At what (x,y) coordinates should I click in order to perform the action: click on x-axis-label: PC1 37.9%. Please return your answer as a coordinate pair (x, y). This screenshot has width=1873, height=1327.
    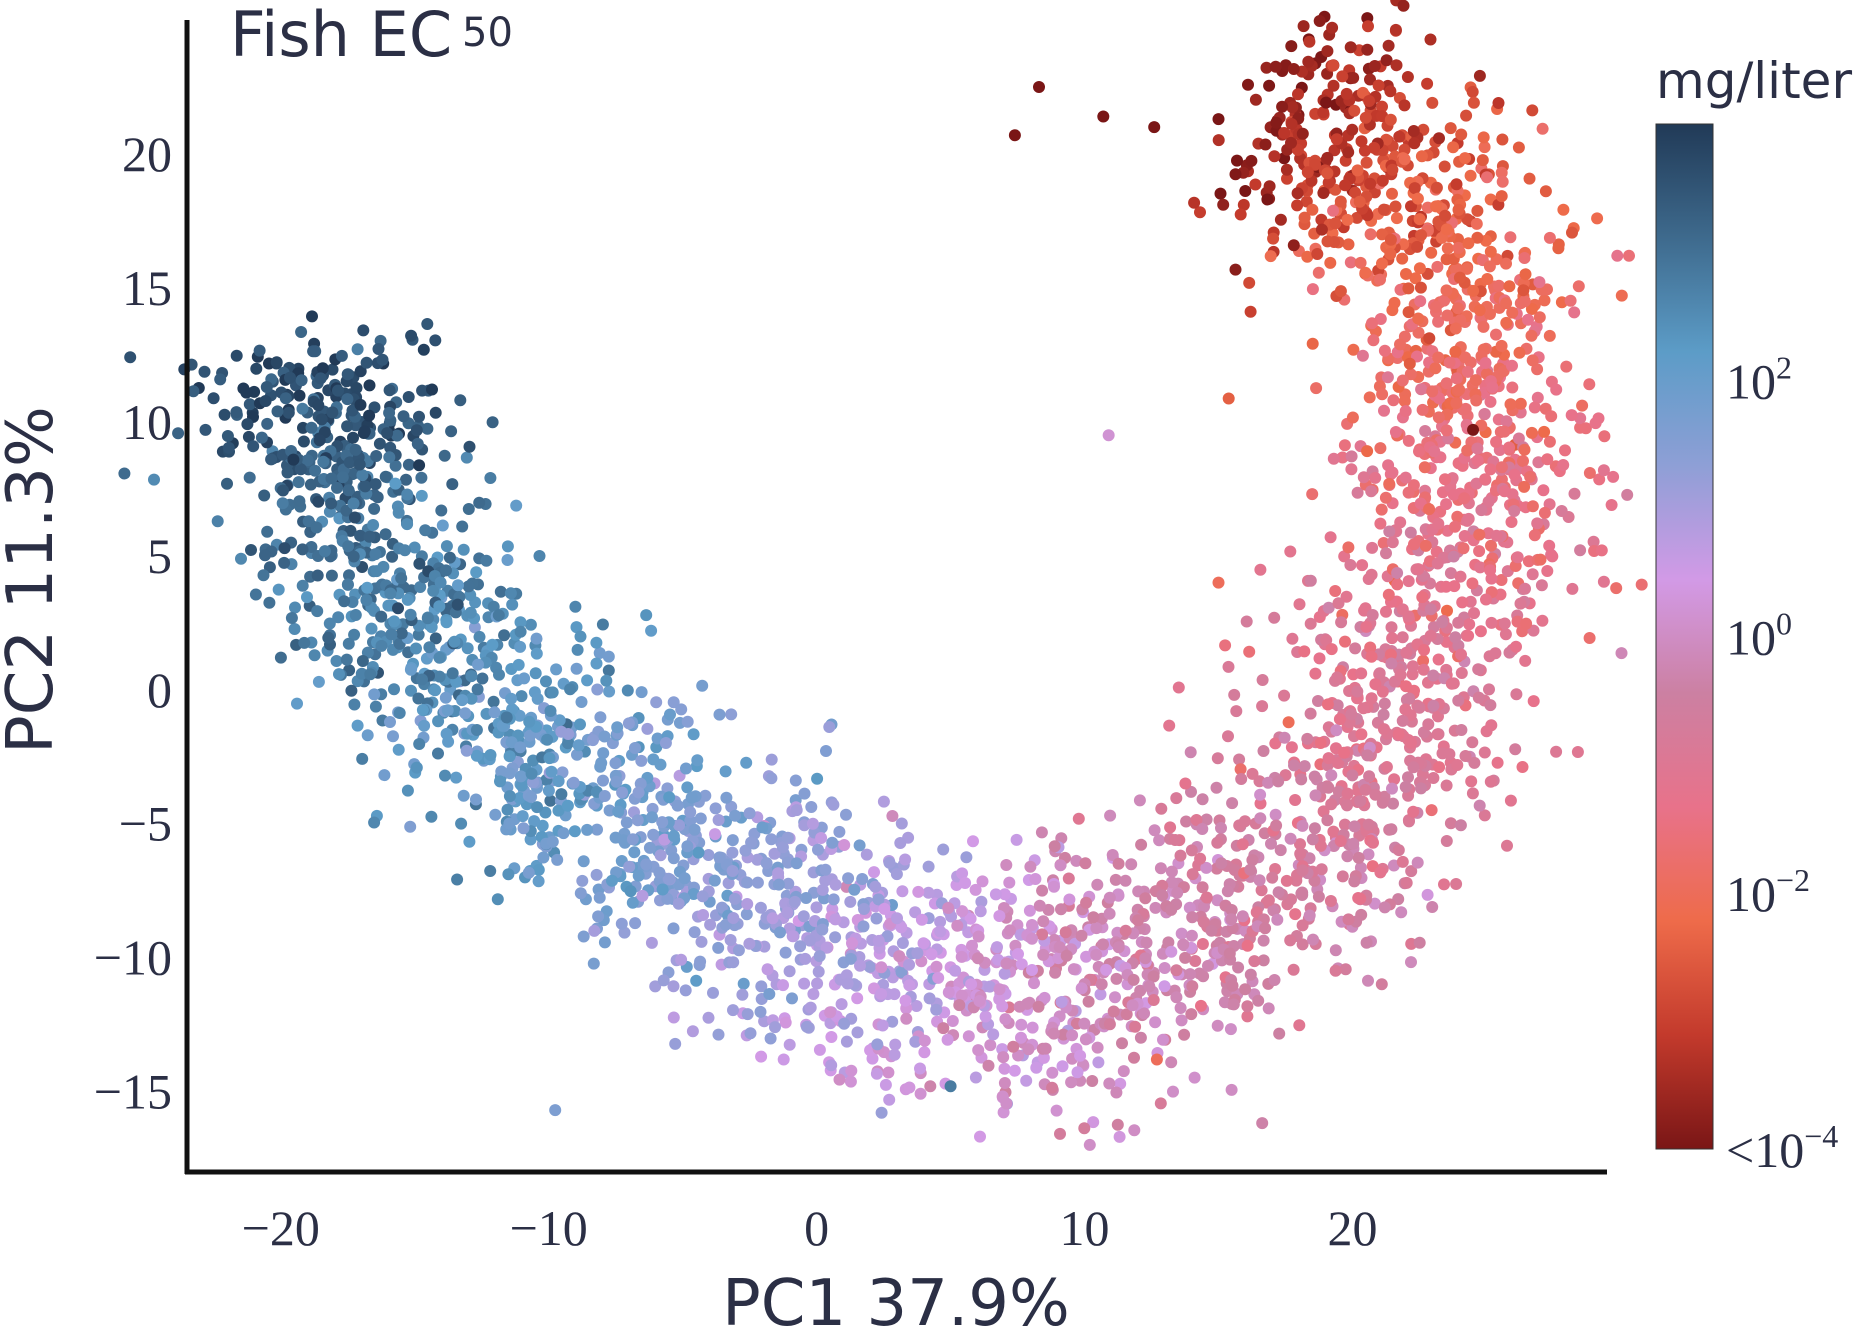
    Looking at the image, I should click on (896, 1297).